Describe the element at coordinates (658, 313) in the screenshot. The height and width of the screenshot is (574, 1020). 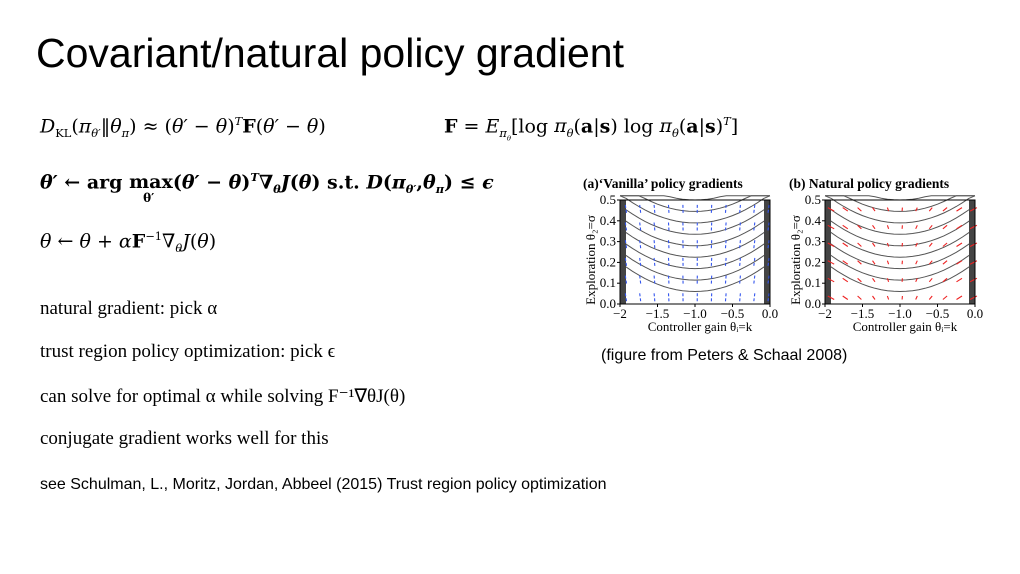
I see `x-tick-label: −1.5` at that location.